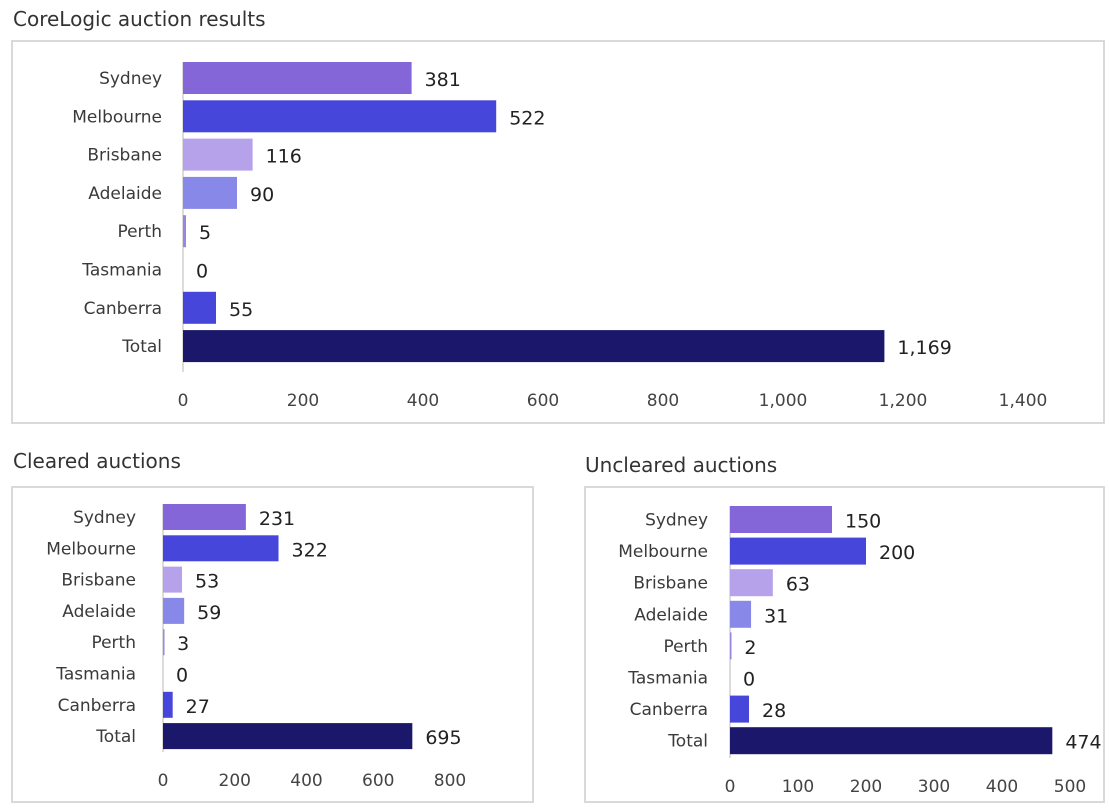 The image size is (1109, 812). I want to click on data-label-melbourne: 522, so click(527, 118).